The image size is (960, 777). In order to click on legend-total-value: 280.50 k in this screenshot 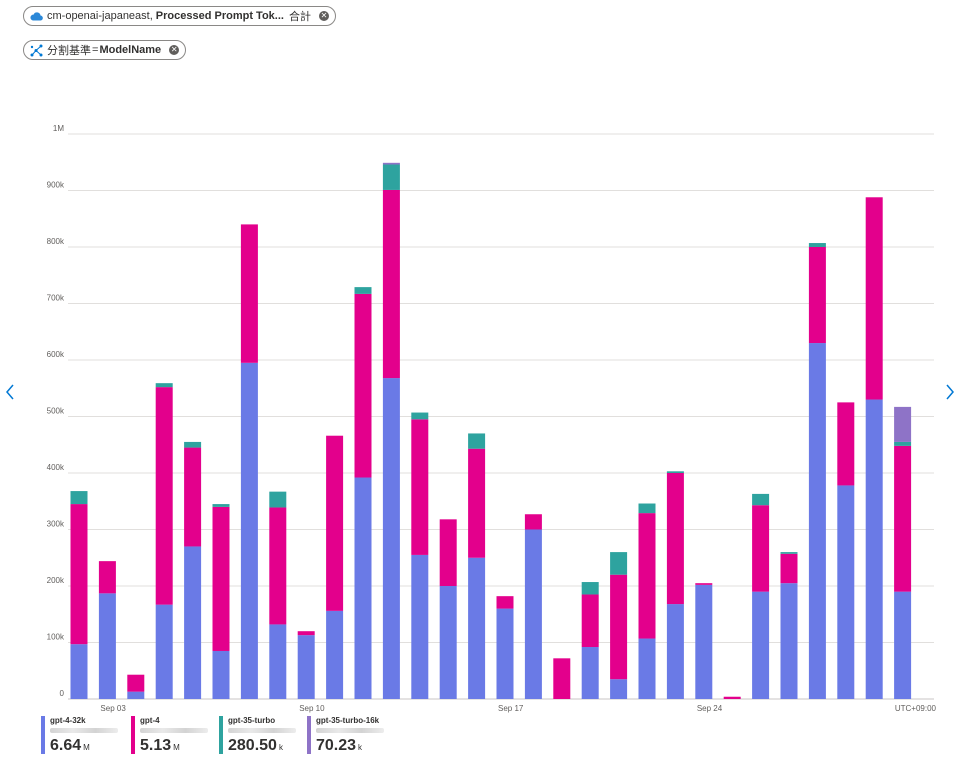, I will do `click(255, 745)`.